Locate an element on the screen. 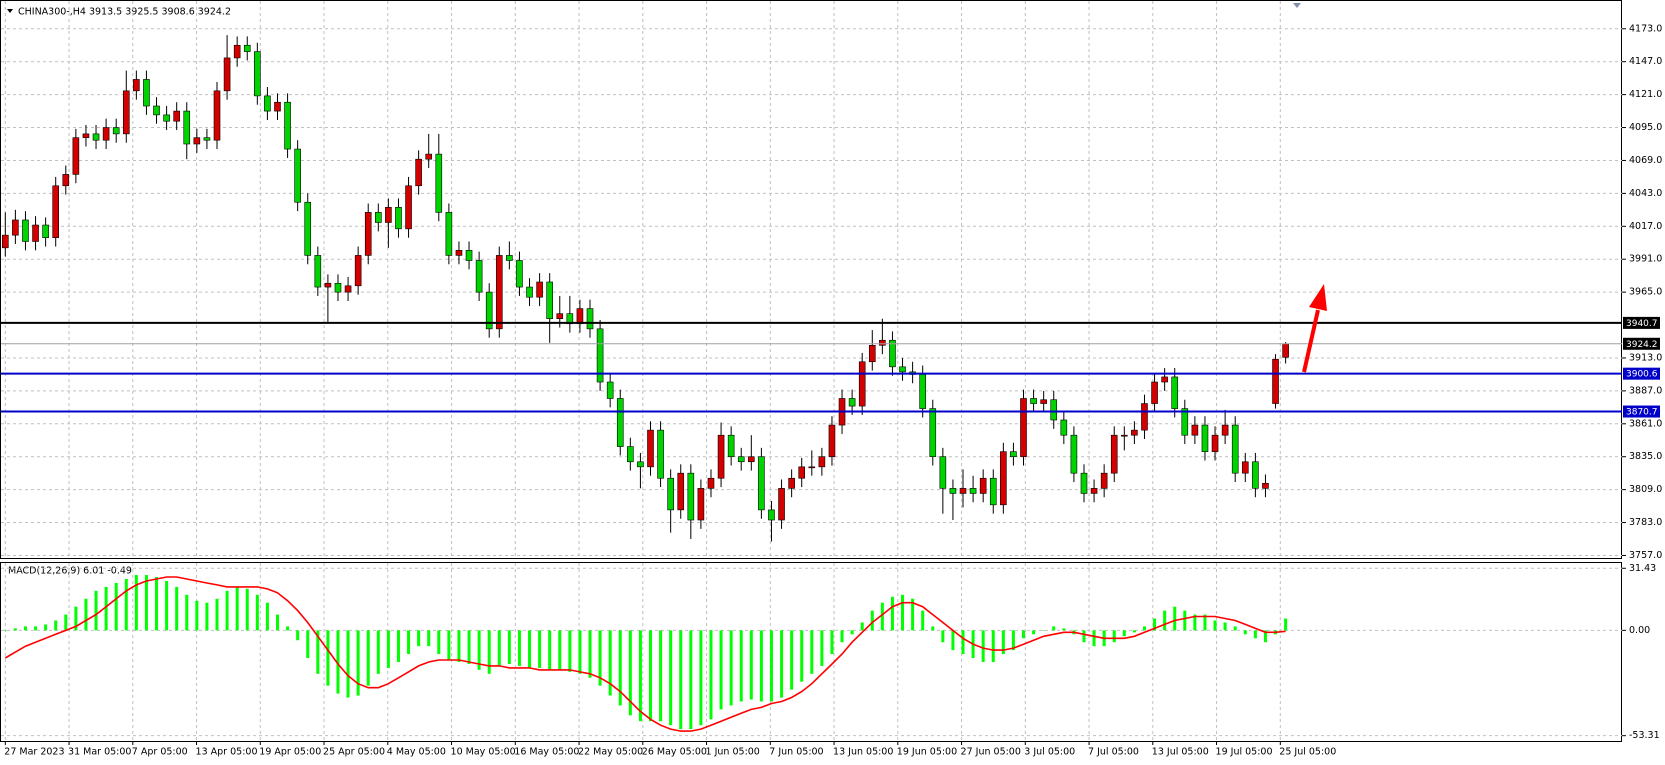 This screenshot has width=1665, height=765. price-tag-label: 3870.7 is located at coordinates (1642, 413).